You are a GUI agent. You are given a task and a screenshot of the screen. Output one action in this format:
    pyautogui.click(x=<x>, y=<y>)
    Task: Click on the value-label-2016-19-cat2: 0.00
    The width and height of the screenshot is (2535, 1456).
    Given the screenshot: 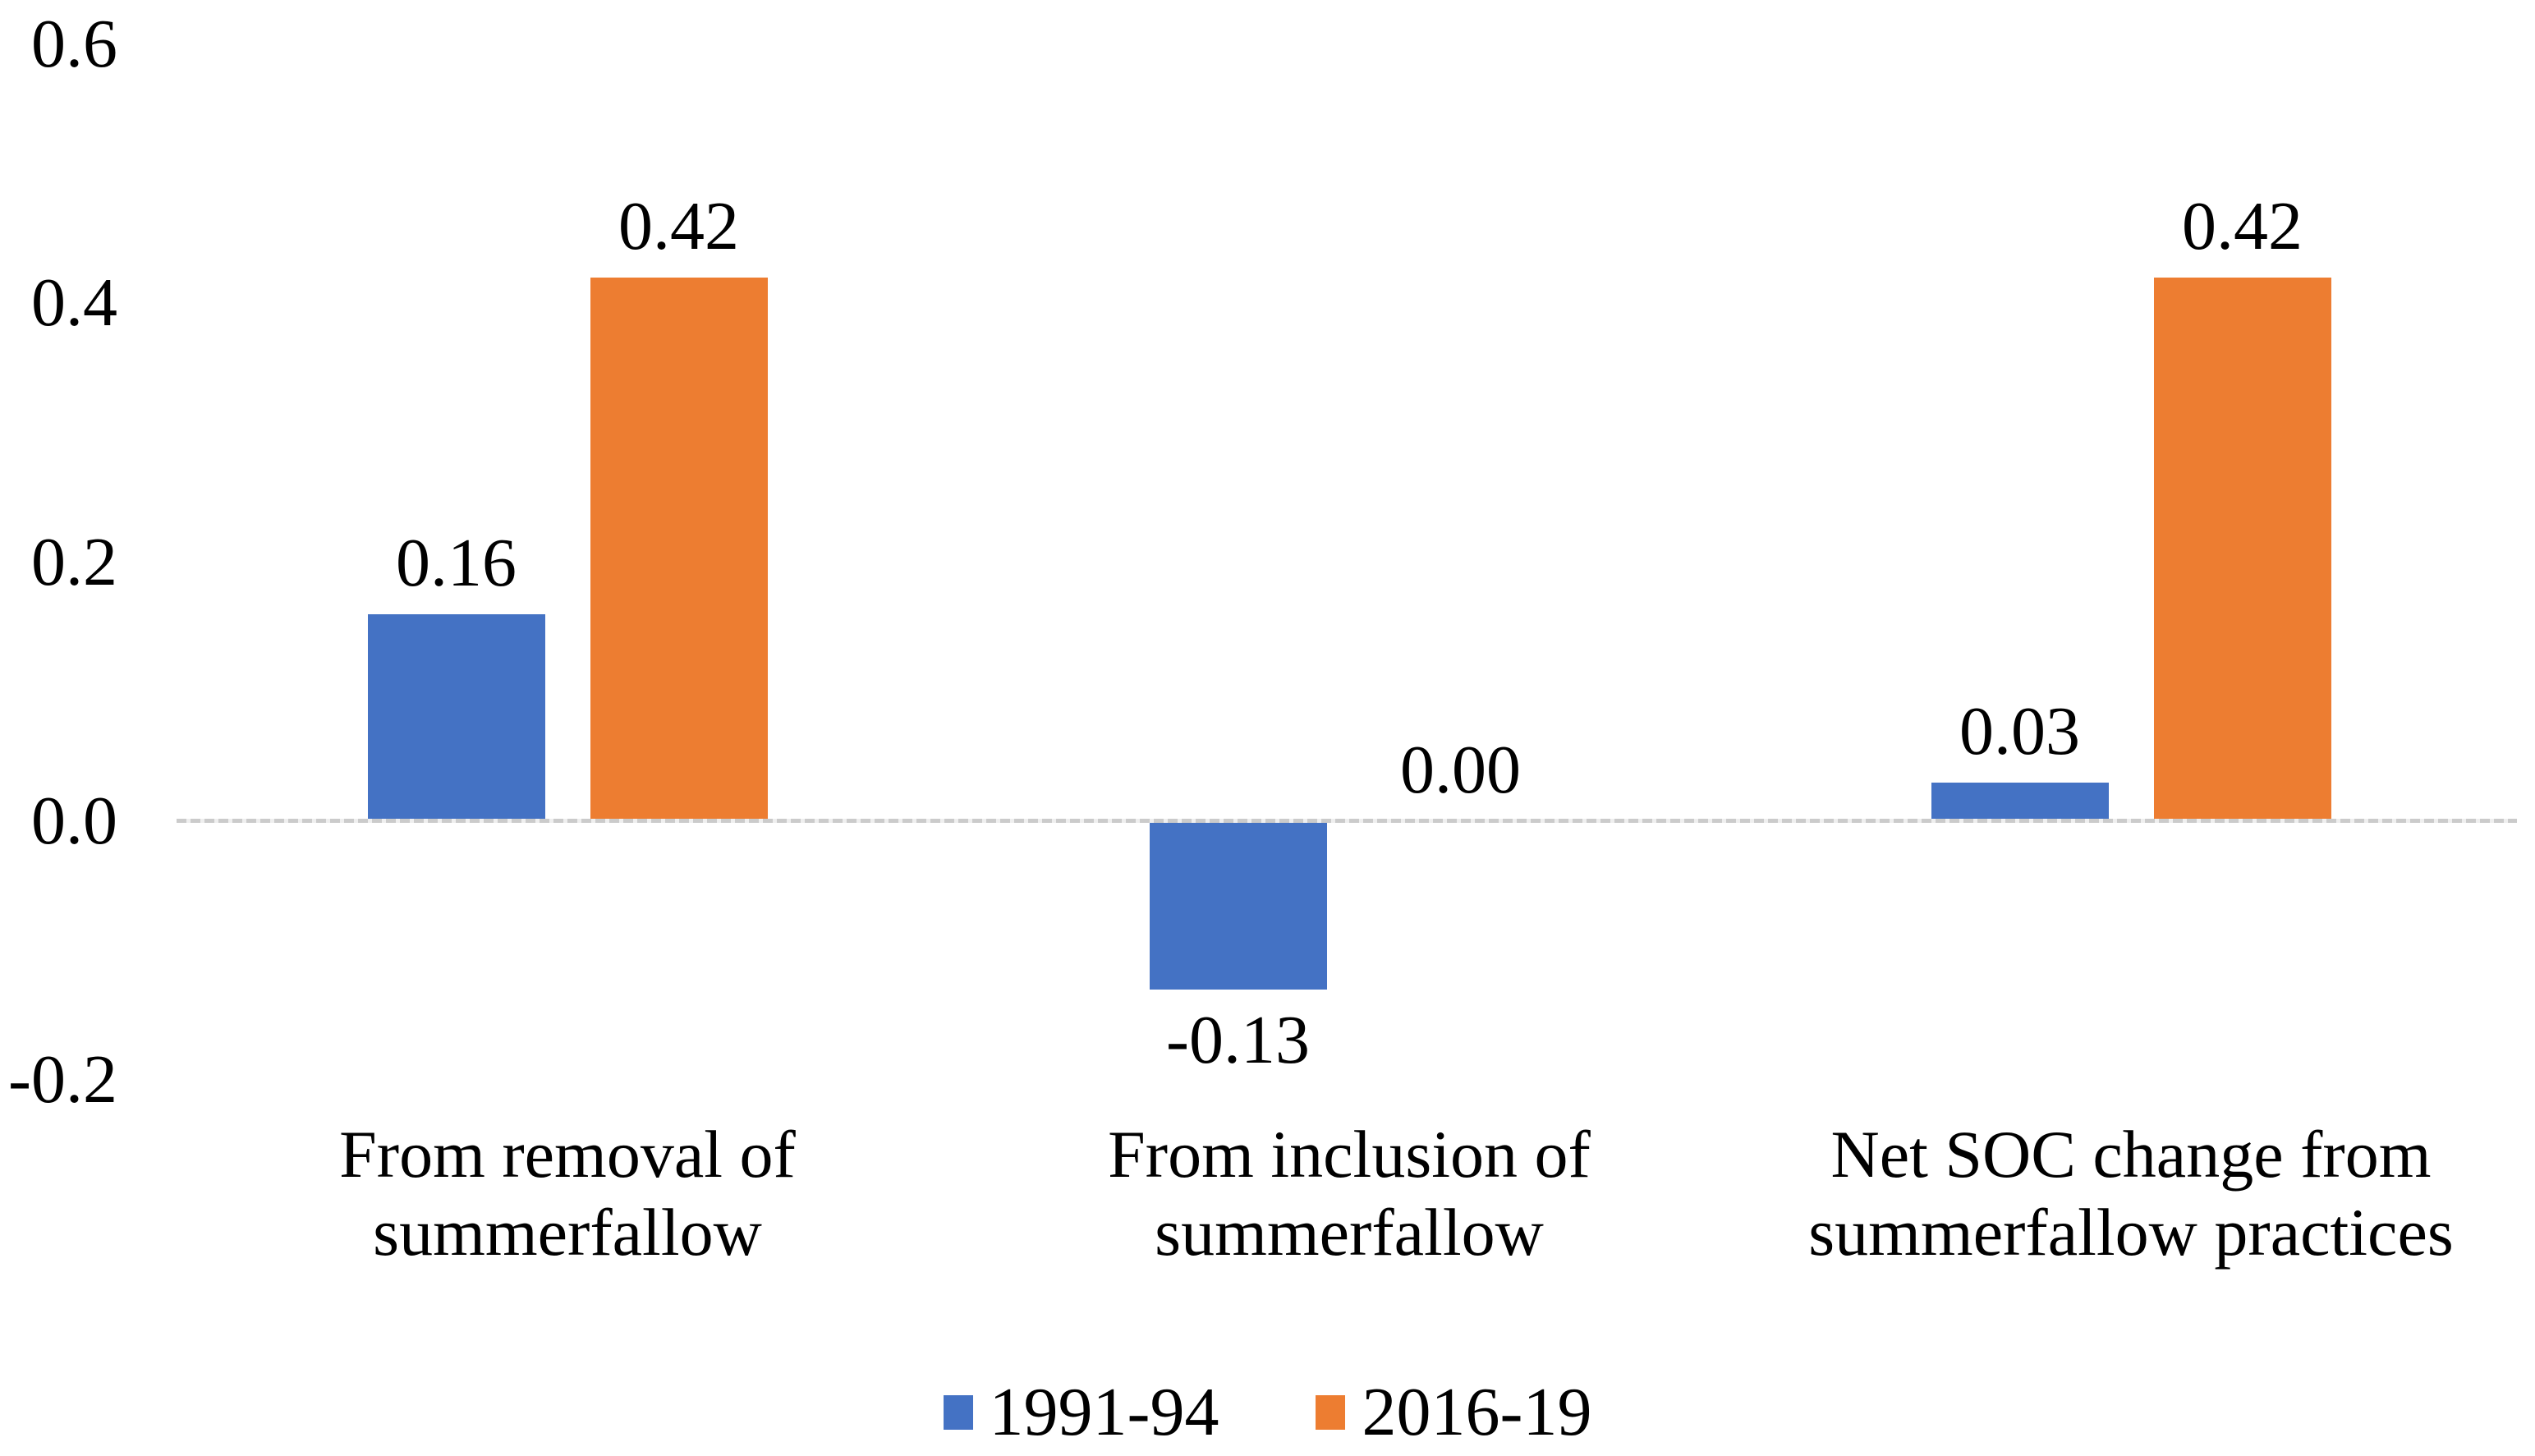 What is the action you would take?
    pyautogui.click(x=1460, y=770)
    